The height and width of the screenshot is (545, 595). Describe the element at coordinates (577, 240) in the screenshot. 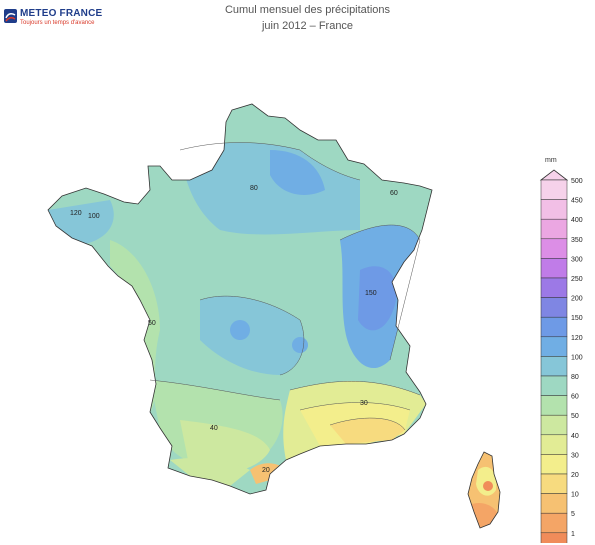

I see `legend-label: 350` at that location.